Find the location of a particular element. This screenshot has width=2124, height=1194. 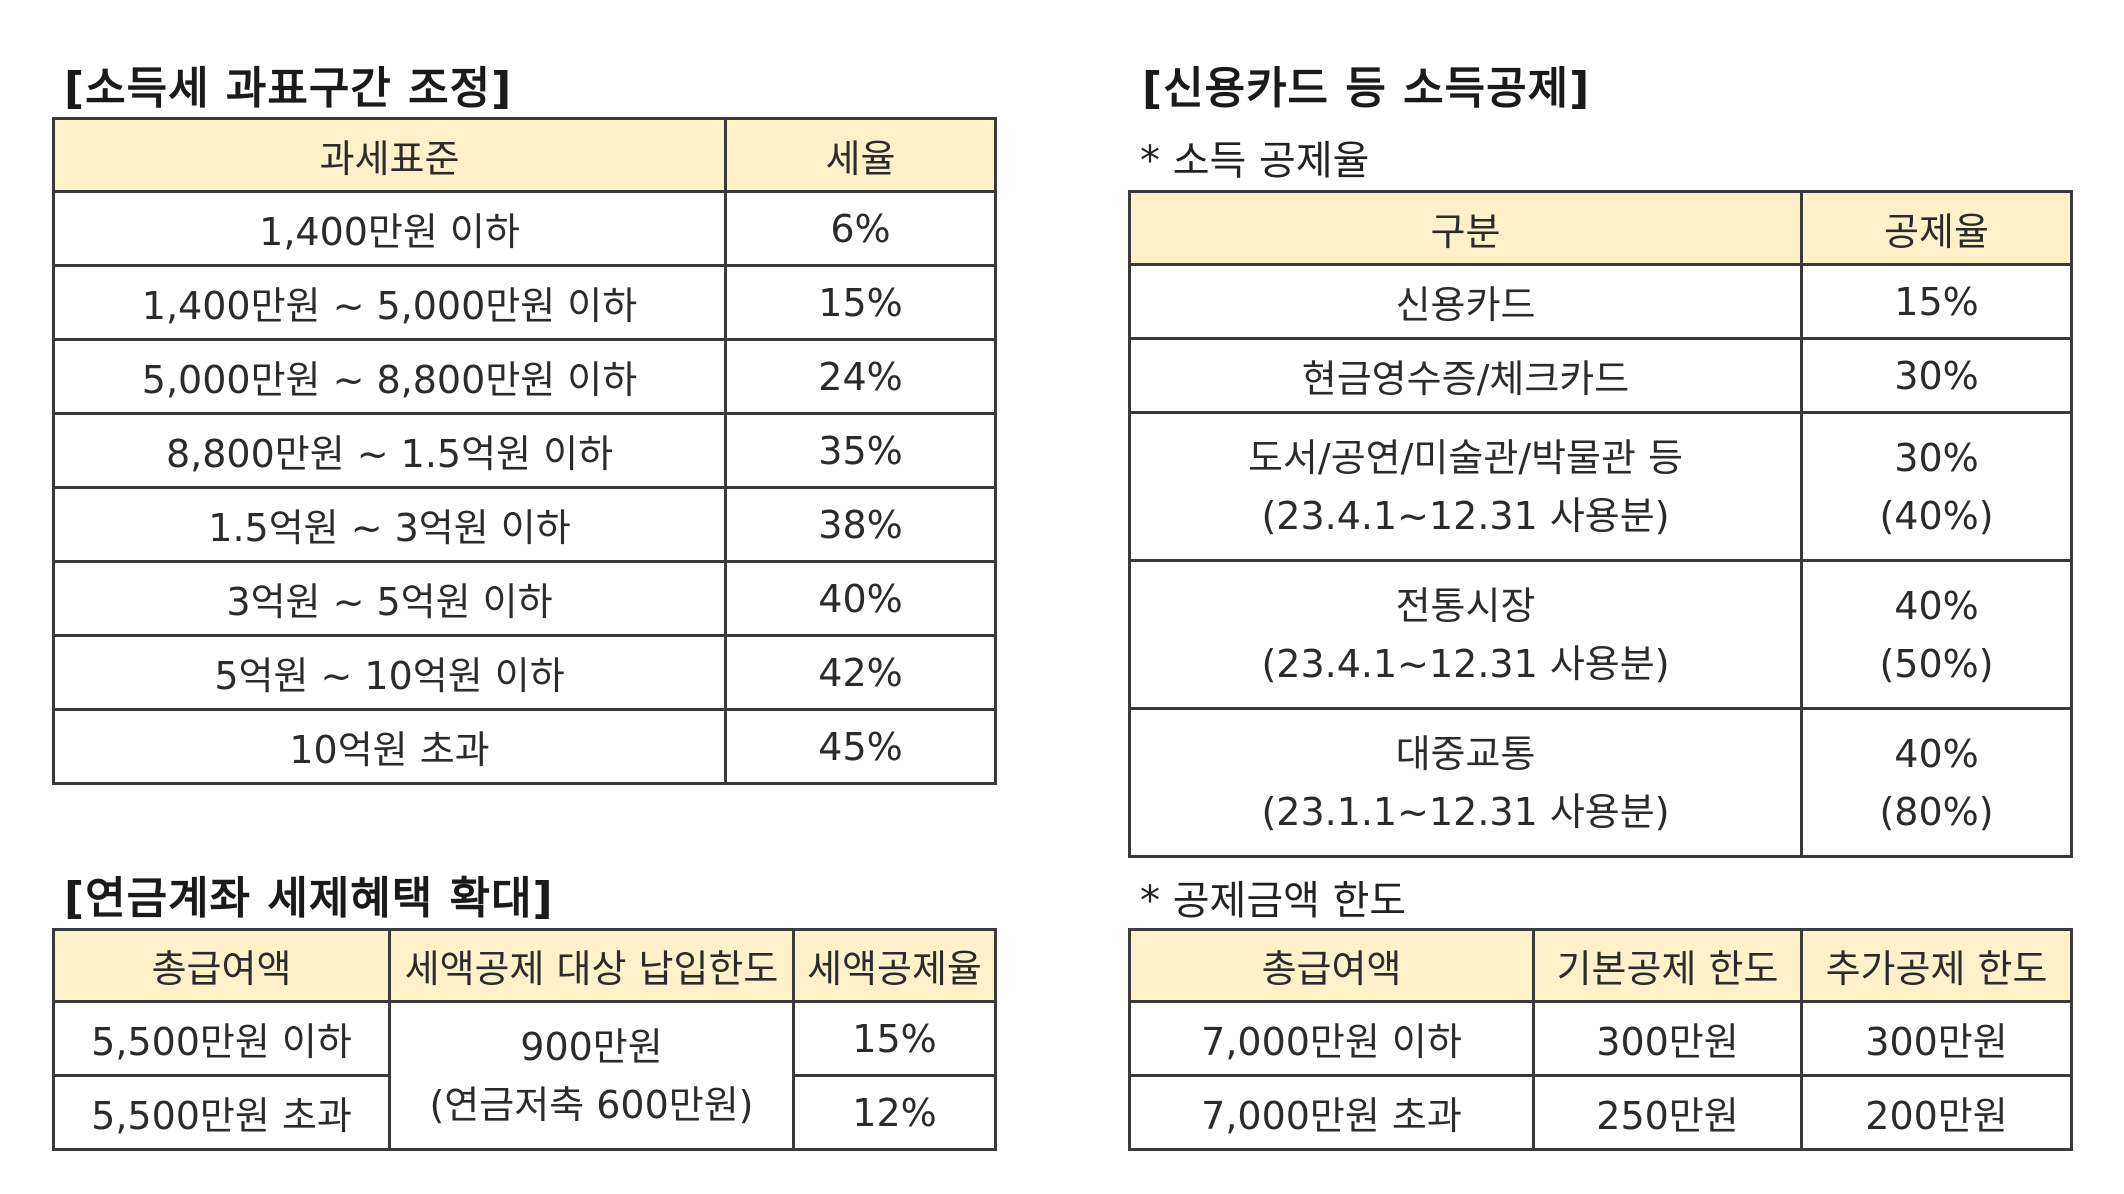

table-row: 7,000만원 이하 300만원 300만원 is located at coordinates (1600, 1038).